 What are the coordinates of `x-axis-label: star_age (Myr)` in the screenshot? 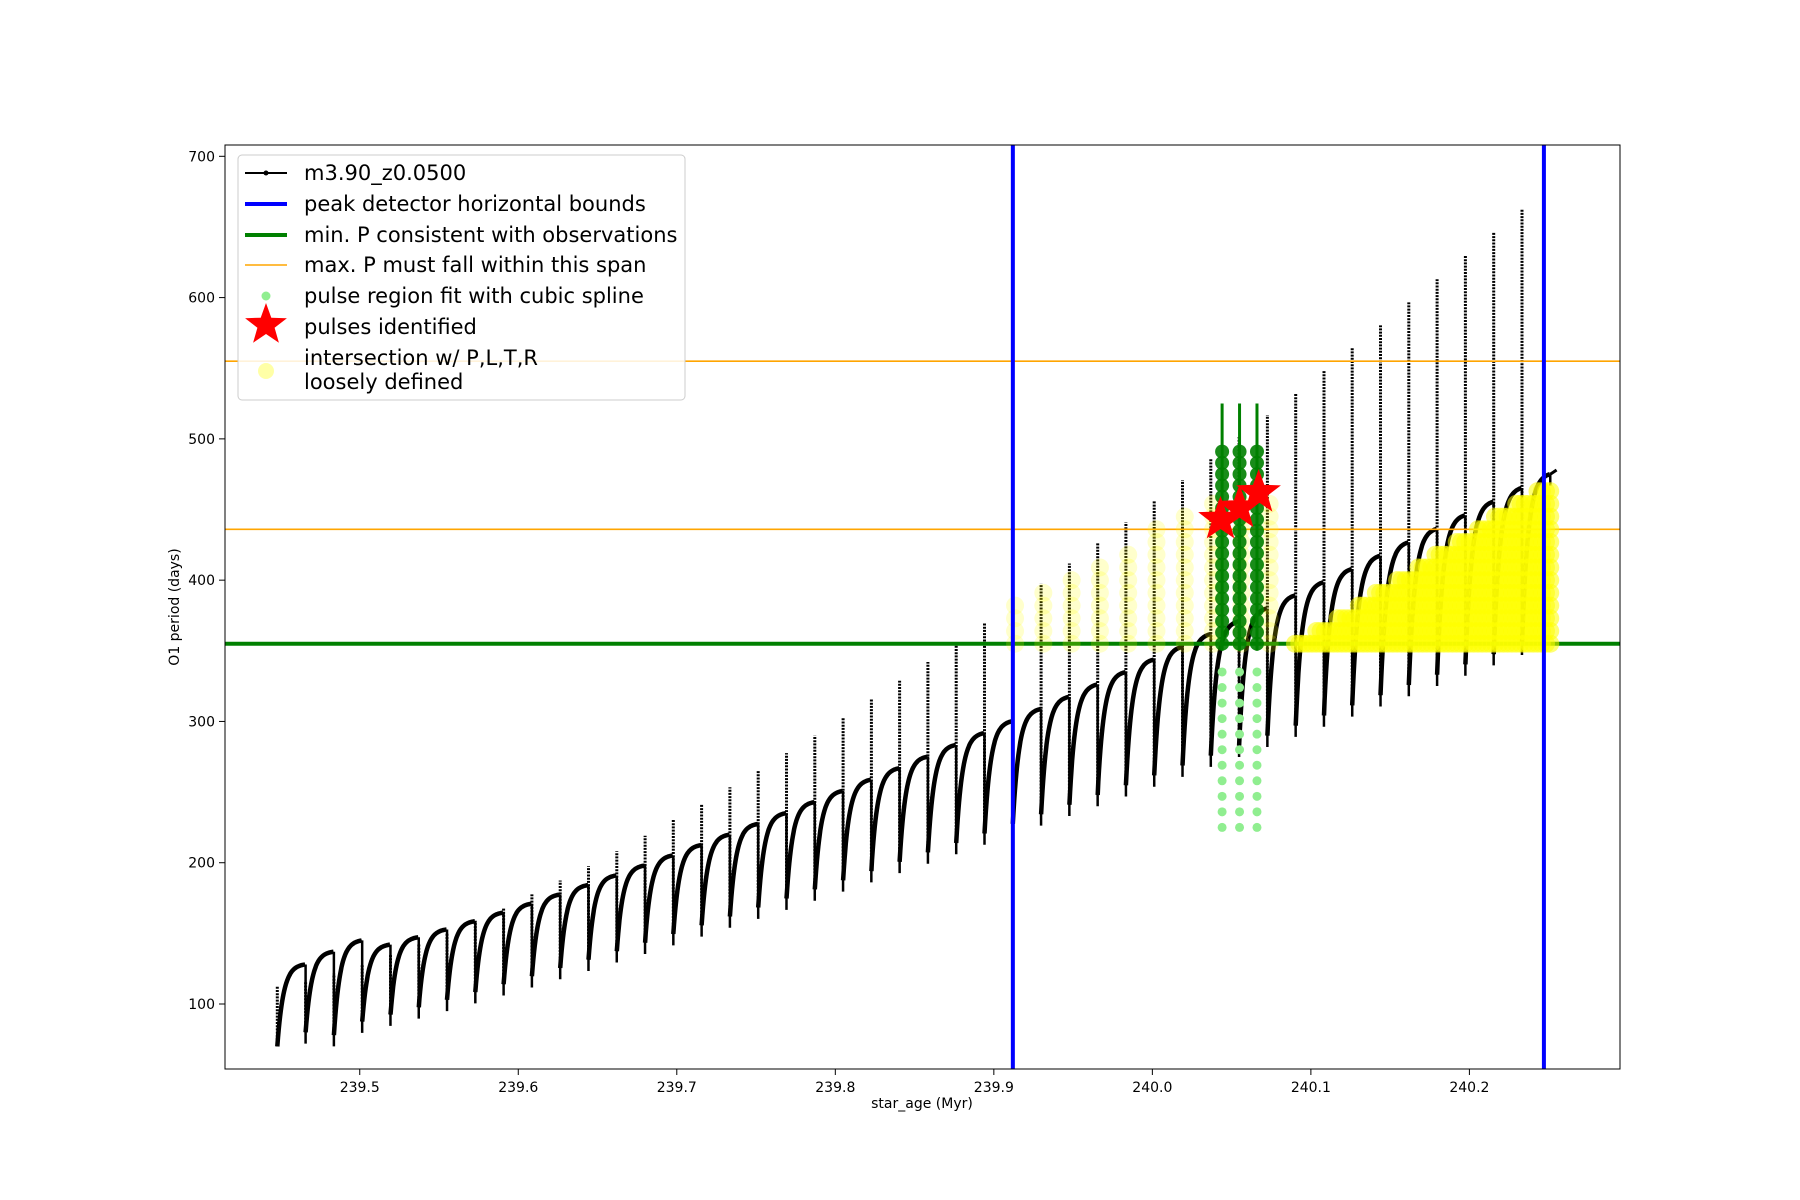 It's located at (922, 1104).